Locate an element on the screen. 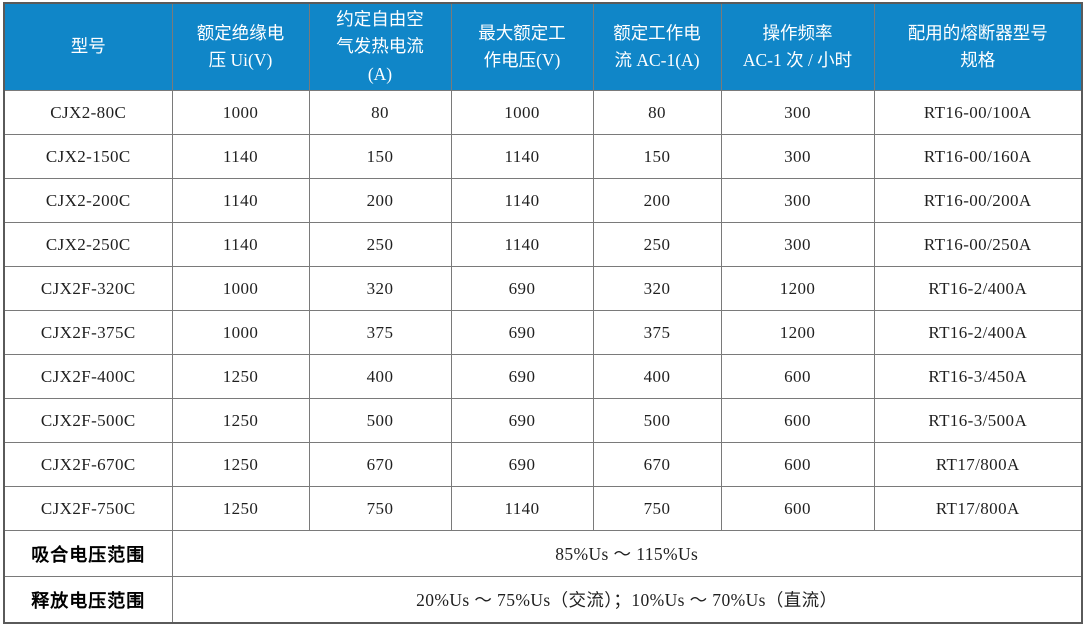 The height and width of the screenshot is (624, 1085). value-cell: RT16-3/450A is located at coordinates (978, 376).